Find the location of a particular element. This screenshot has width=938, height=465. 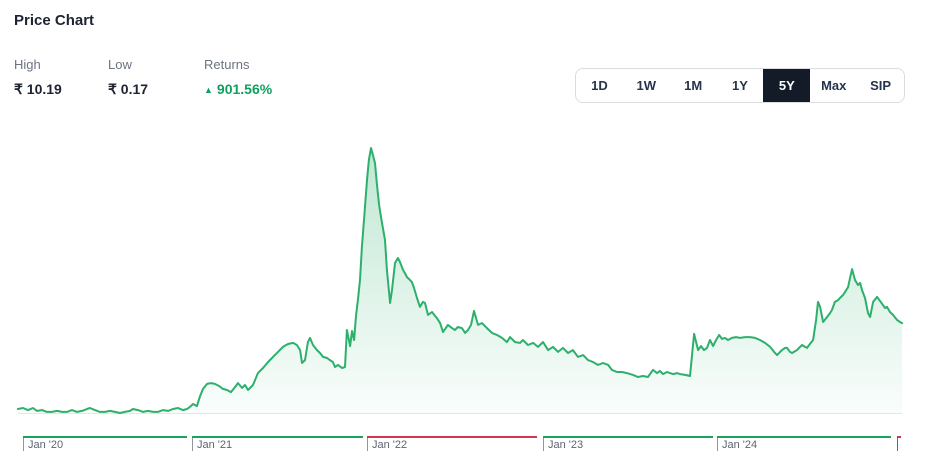

range-button-1w: 1W is located at coordinates (646, 85).